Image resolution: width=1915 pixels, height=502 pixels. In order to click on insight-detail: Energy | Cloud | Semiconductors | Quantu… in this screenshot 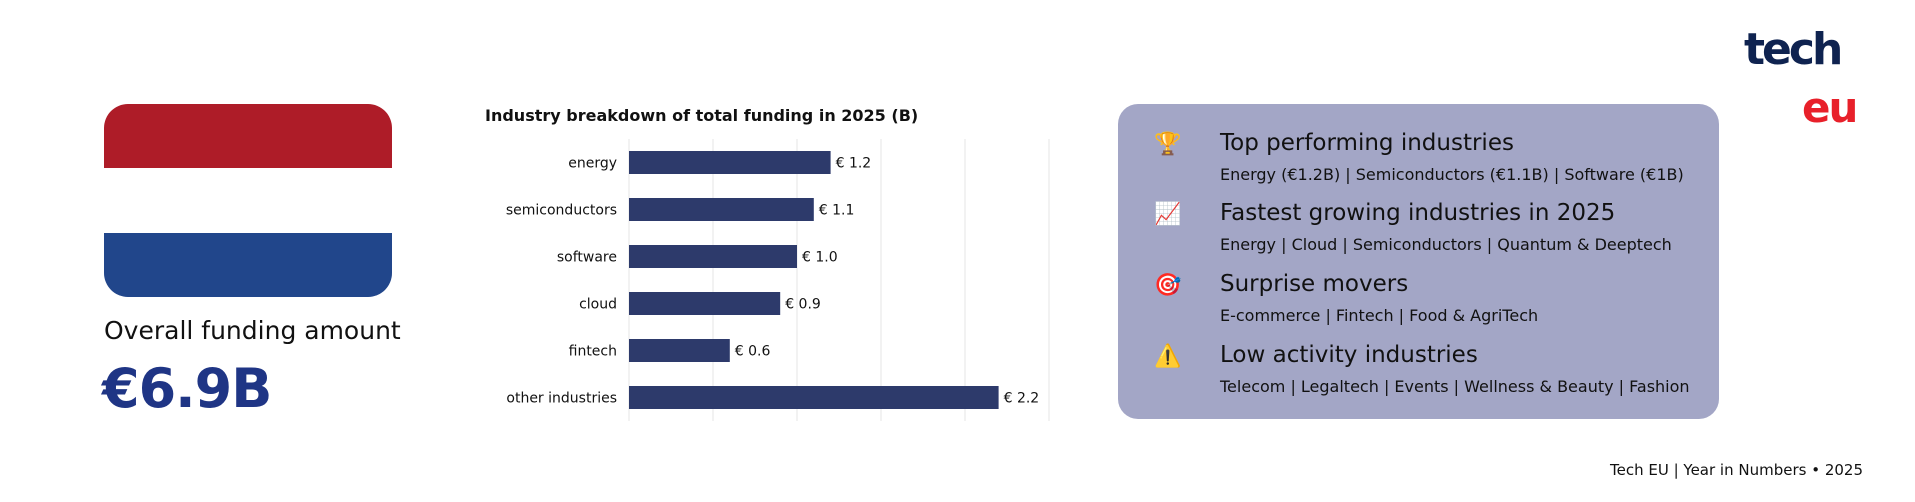, I will do `click(1446, 244)`.